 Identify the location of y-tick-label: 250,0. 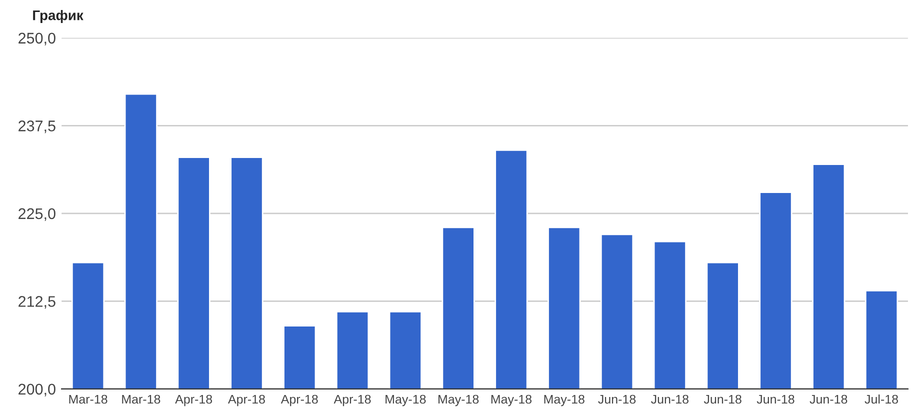
(37, 39).